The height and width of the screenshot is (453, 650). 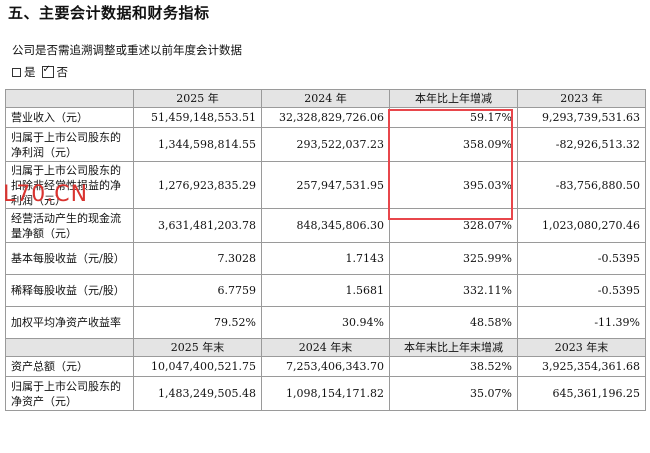 What do you see at coordinates (127, 50) in the screenshot?
I see `restatement-question: 公司是否需追溯调整或重述以前年度会计数据` at bounding box center [127, 50].